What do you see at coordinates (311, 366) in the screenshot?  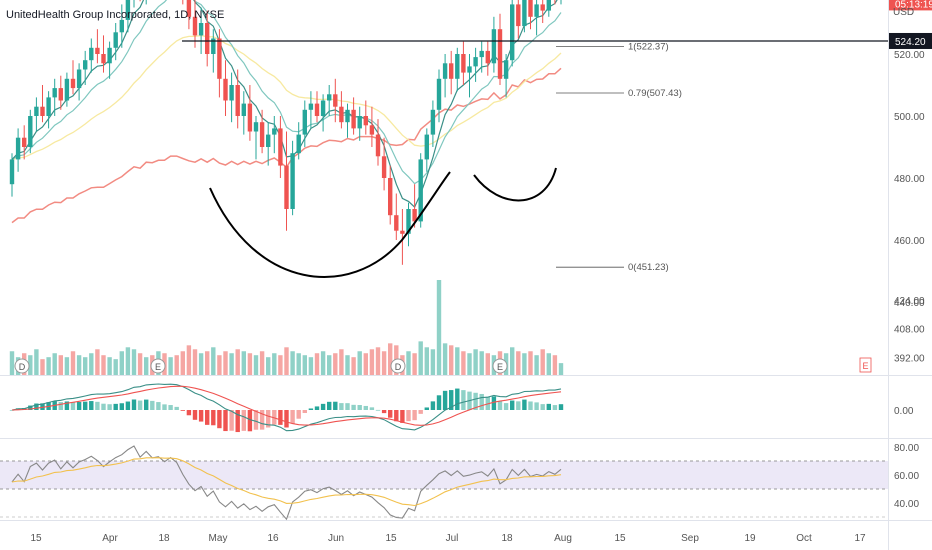 I see `volume-bar` at bounding box center [311, 366].